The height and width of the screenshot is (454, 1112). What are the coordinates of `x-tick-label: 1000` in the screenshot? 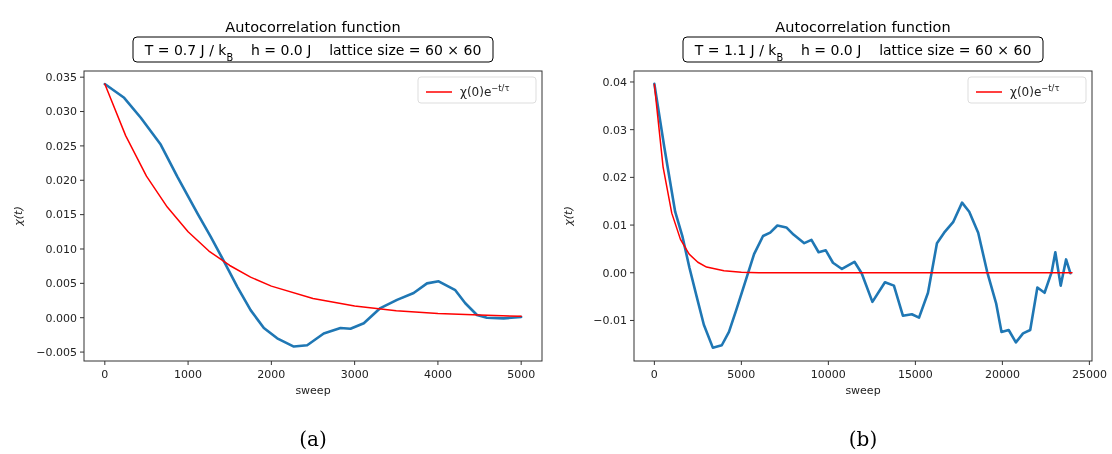 It's located at (188, 374).